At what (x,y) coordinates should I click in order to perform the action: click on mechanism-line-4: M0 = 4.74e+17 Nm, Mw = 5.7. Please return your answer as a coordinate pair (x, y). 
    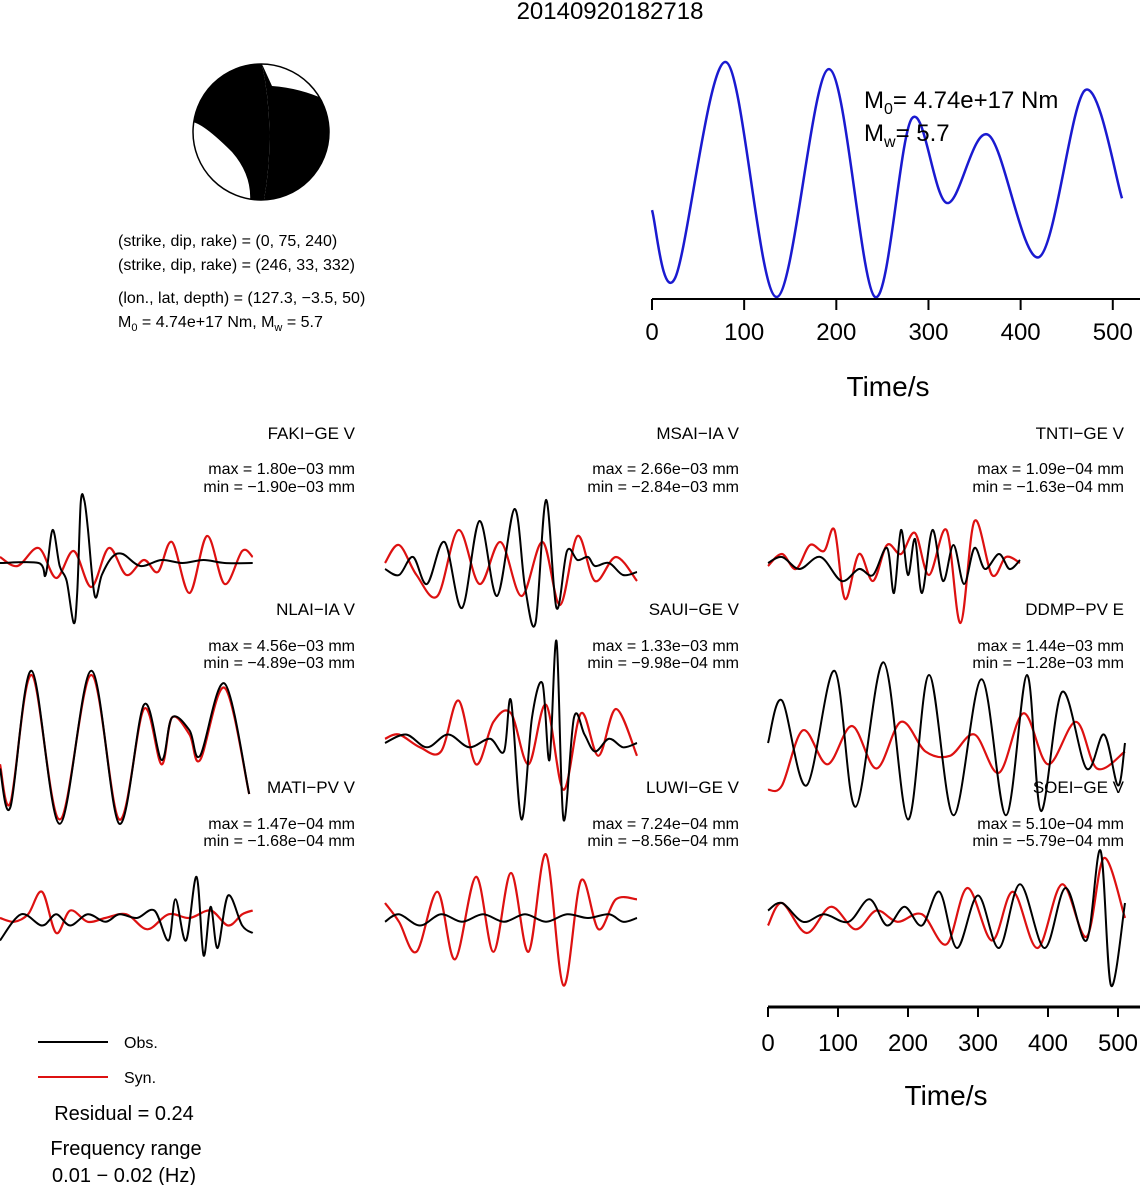
    Looking at the image, I should click on (220, 324).